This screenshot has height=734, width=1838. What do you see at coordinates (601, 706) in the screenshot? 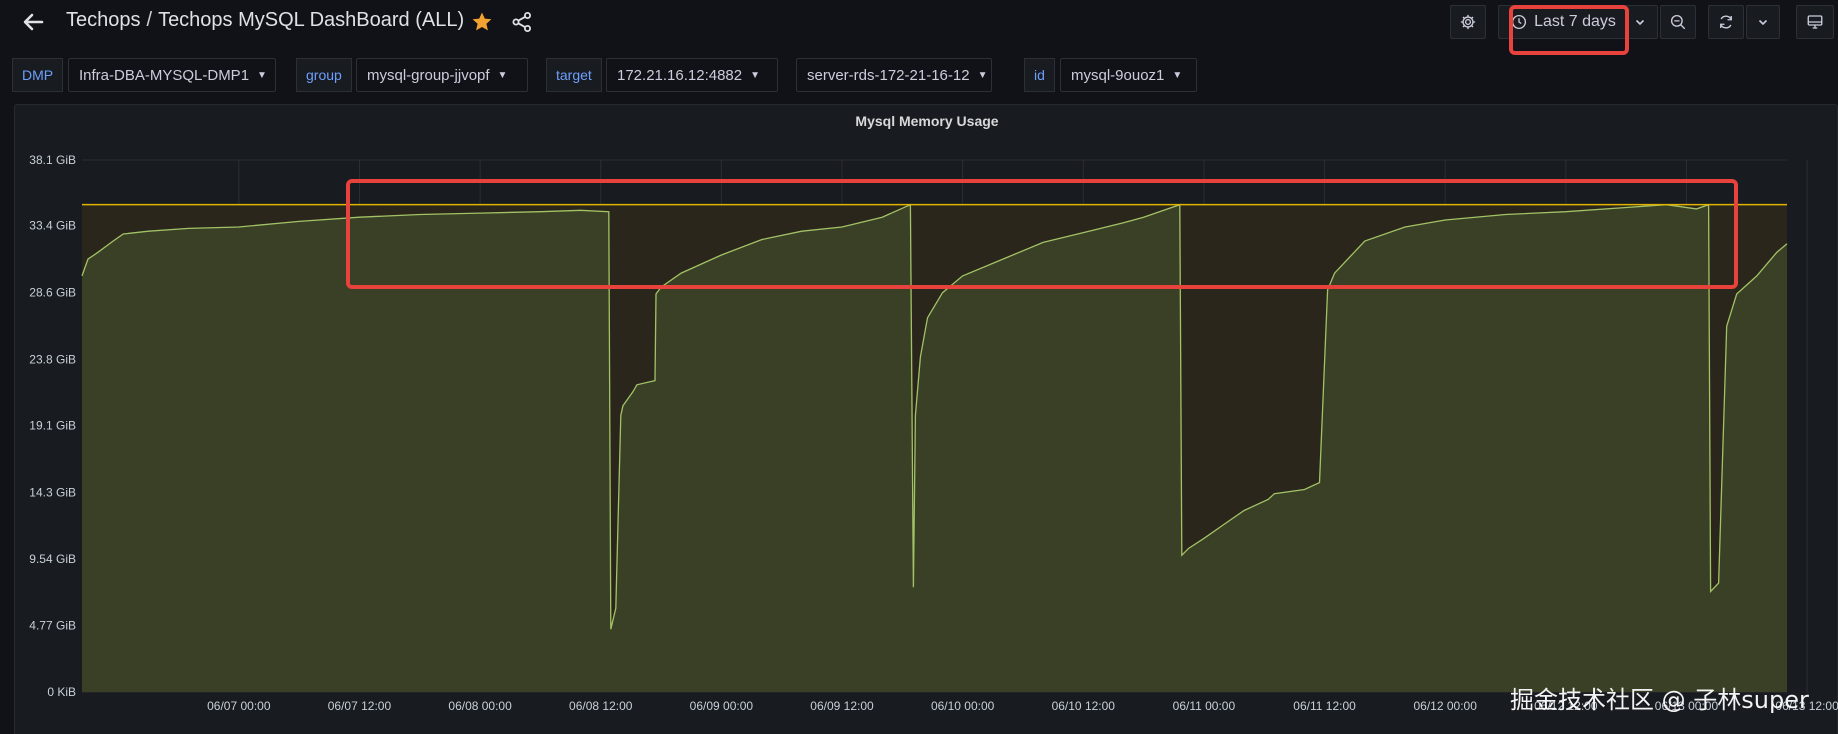
I see `x-tick-label: 06/08 12:00` at bounding box center [601, 706].